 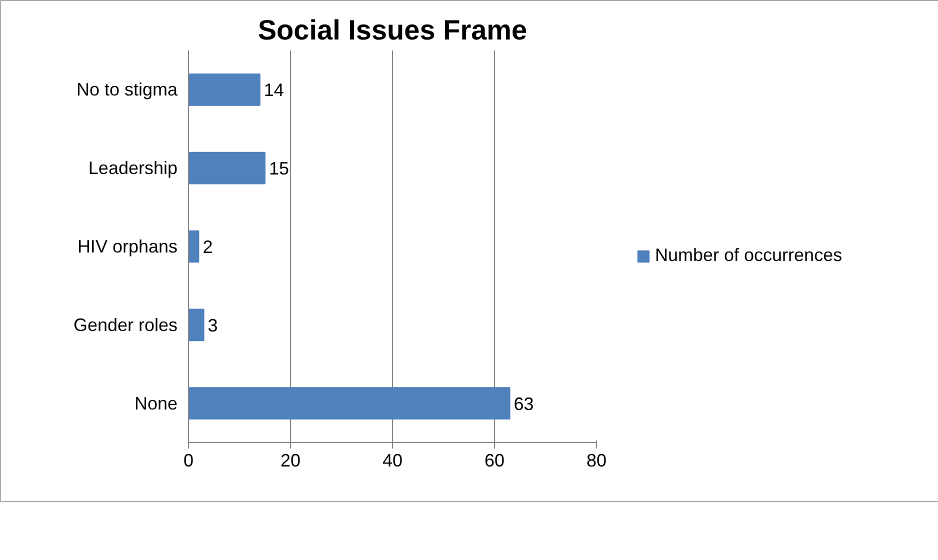 What do you see at coordinates (127, 90) in the screenshot?
I see `y-tick-label: No to stigma` at bounding box center [127, 90].